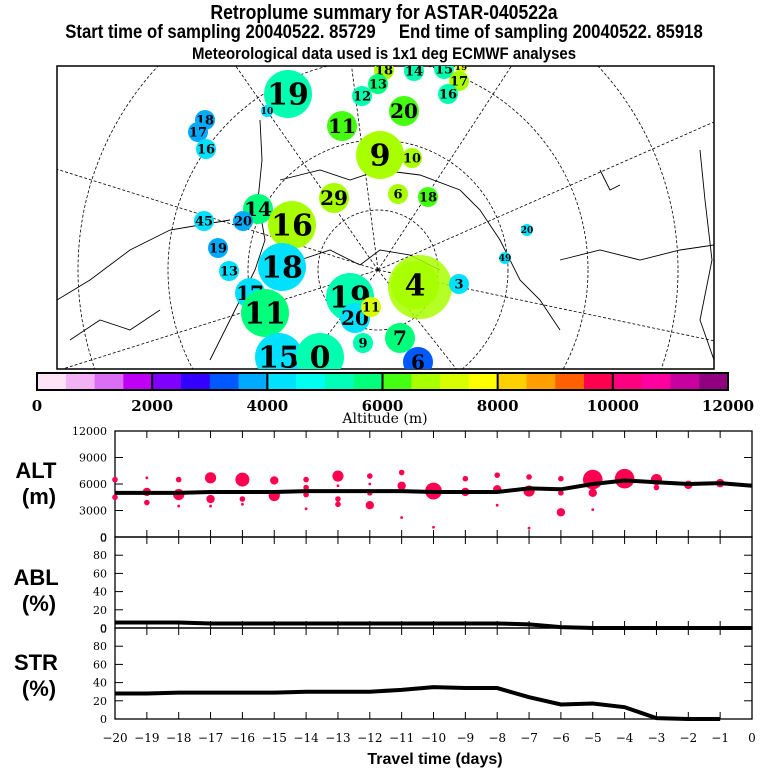 The height and width of the screenshot is (768, 768). Describe the element at coordinates (218, 249) in the screenshot. I see `cluster-label: 19` at that location.